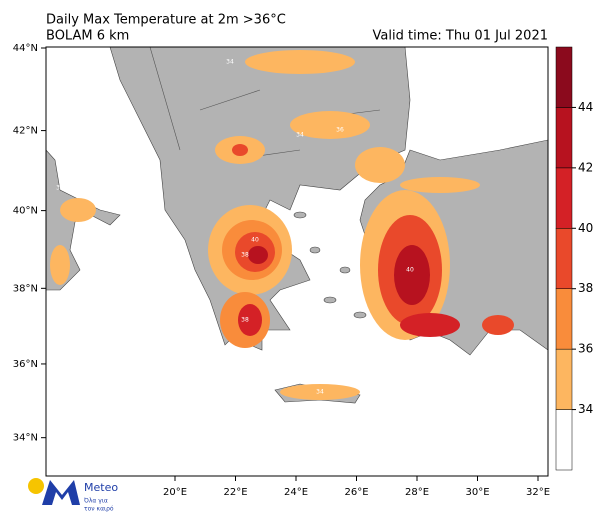  What do you see at coordinates (585, 228) in the screenshot?
I see `colorbar-label: 40` at bounding box center [585, 228].